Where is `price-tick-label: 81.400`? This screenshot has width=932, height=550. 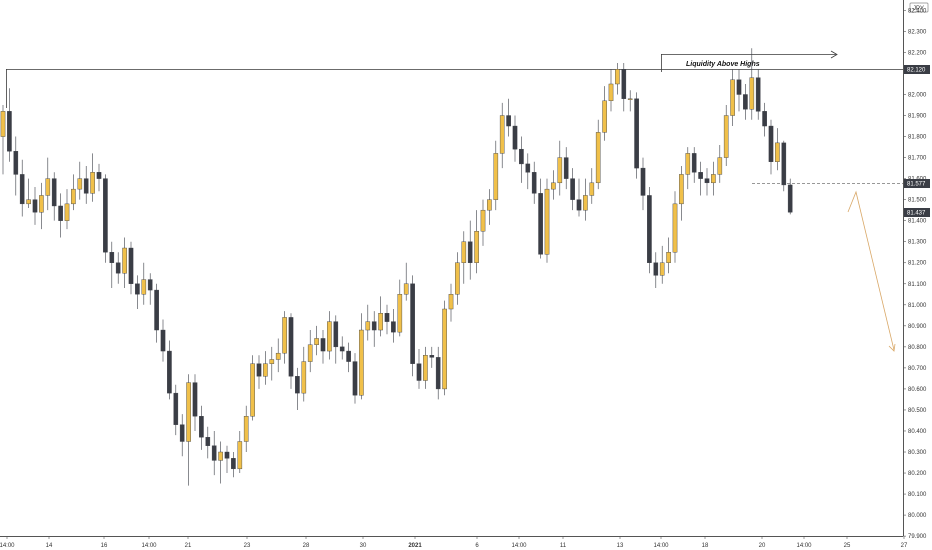
price-tick-label: 81.400 is located at coordinates (917, 222).